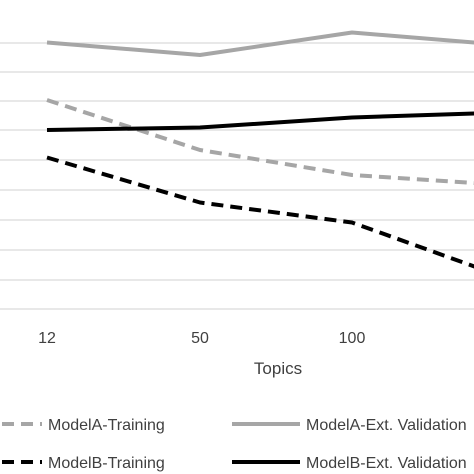 The width and height of the screenshot is (474, 474). Describe the element at coordinates (278, 368) in the screenshot. I see `x-axis-label: Topics` at that location.